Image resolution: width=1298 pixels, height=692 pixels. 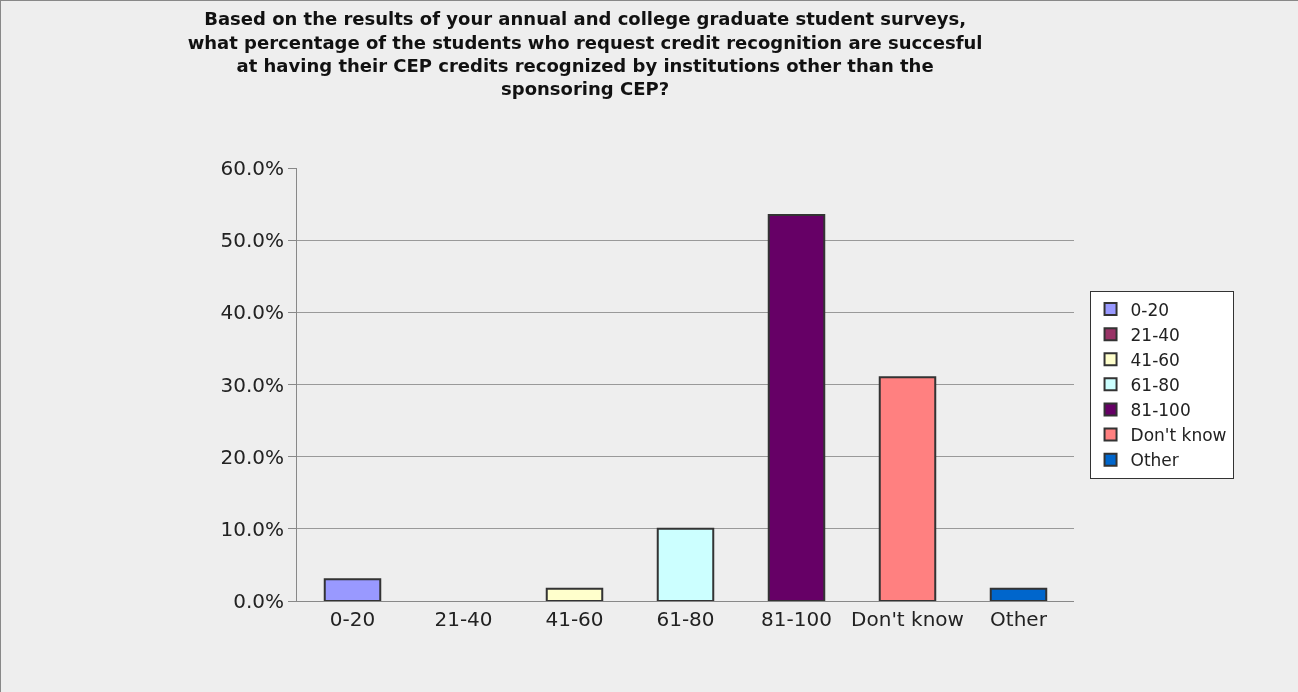 What do you see at coordinates (1155, 334) in the screenshot?
I see `legend-label: 21-40` at bounding box center [1155, 334].